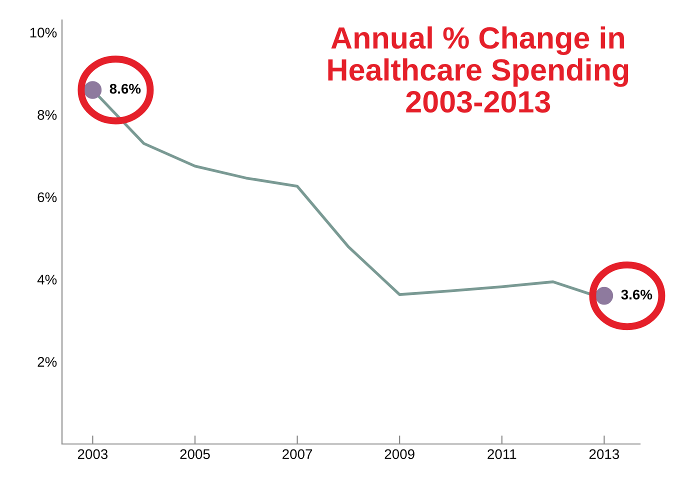 This screenshot has width=687, height=484. Describe the element at coordinates (125, 89) in the screenshot. I see `data-label: 8.6%` at that location.